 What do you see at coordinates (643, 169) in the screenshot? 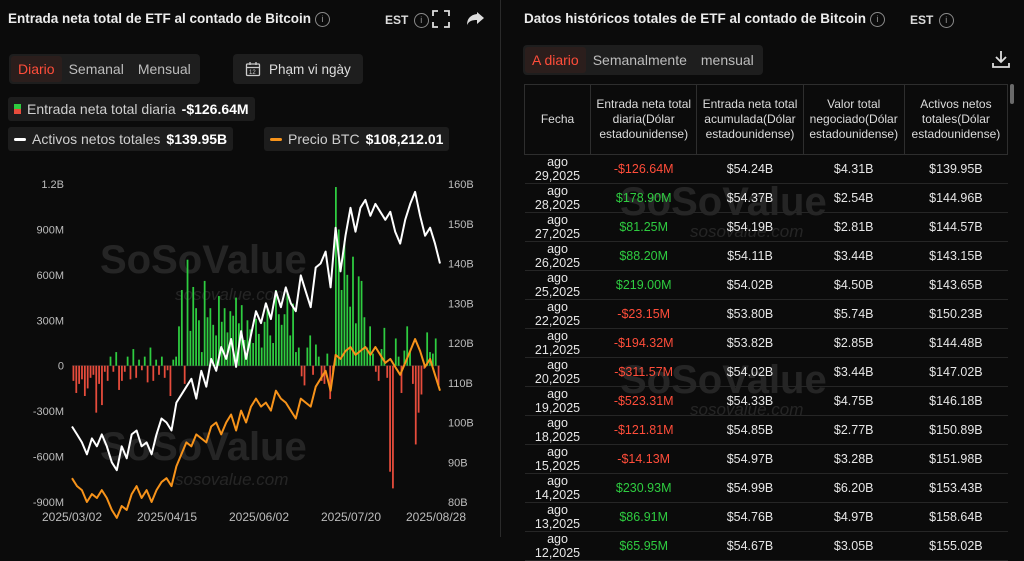
I see `cell-daily-inflow: -$126.64M` at bounding box center [643, 169].